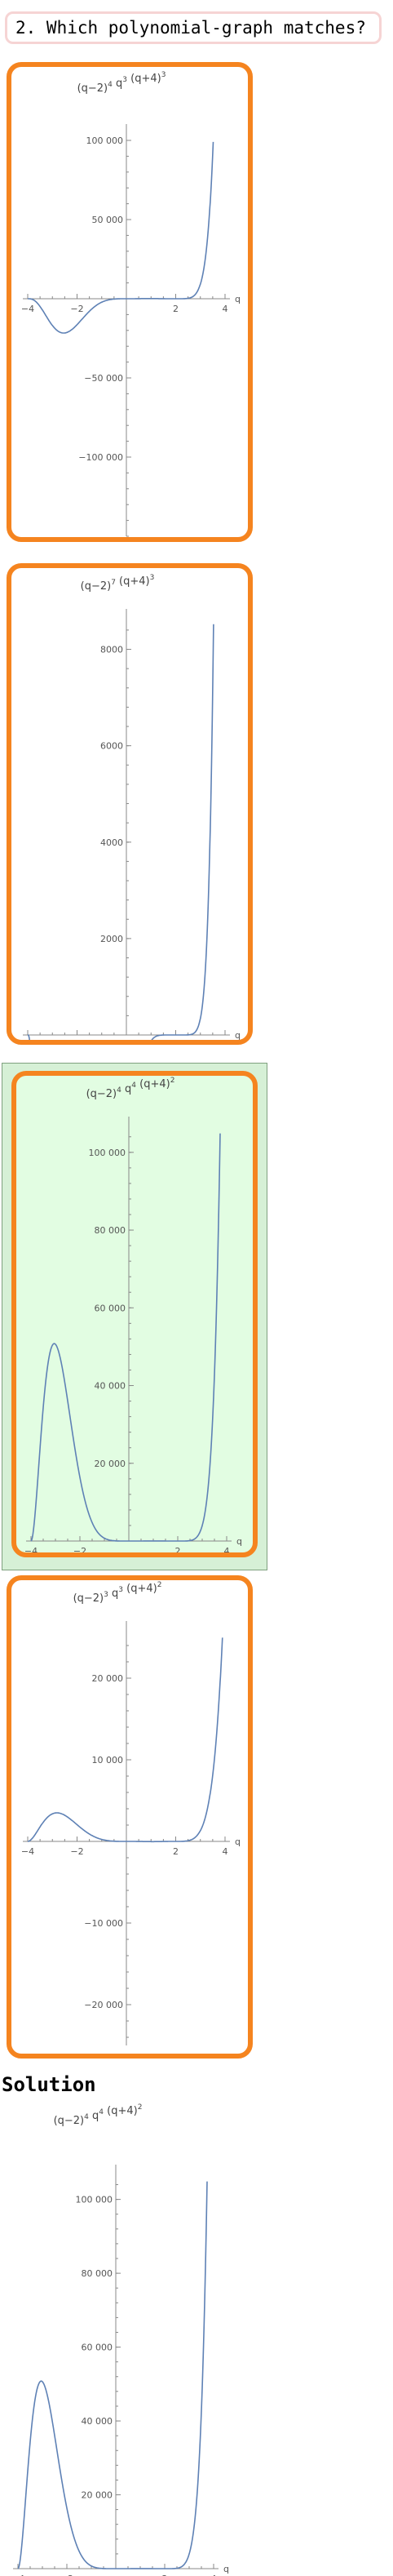  What do you see at coordinates (100, 457) in the screenshot?
I see `y-tick-label: −100 000` at bounding box center [100, 457].